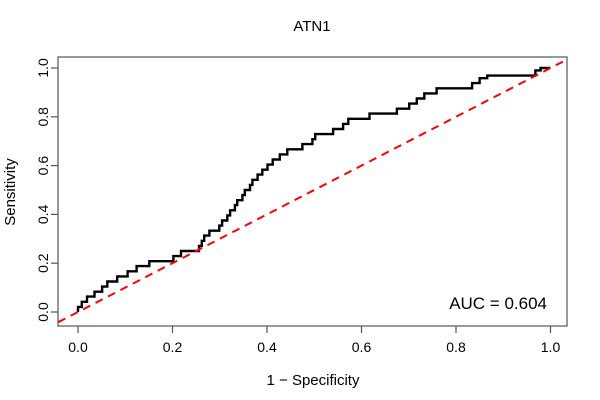 This screenshot has height=400, width=600. Describe the element at coordinates (311, 26) in the screenshot. I see `plot-title: ATN1` at that location.